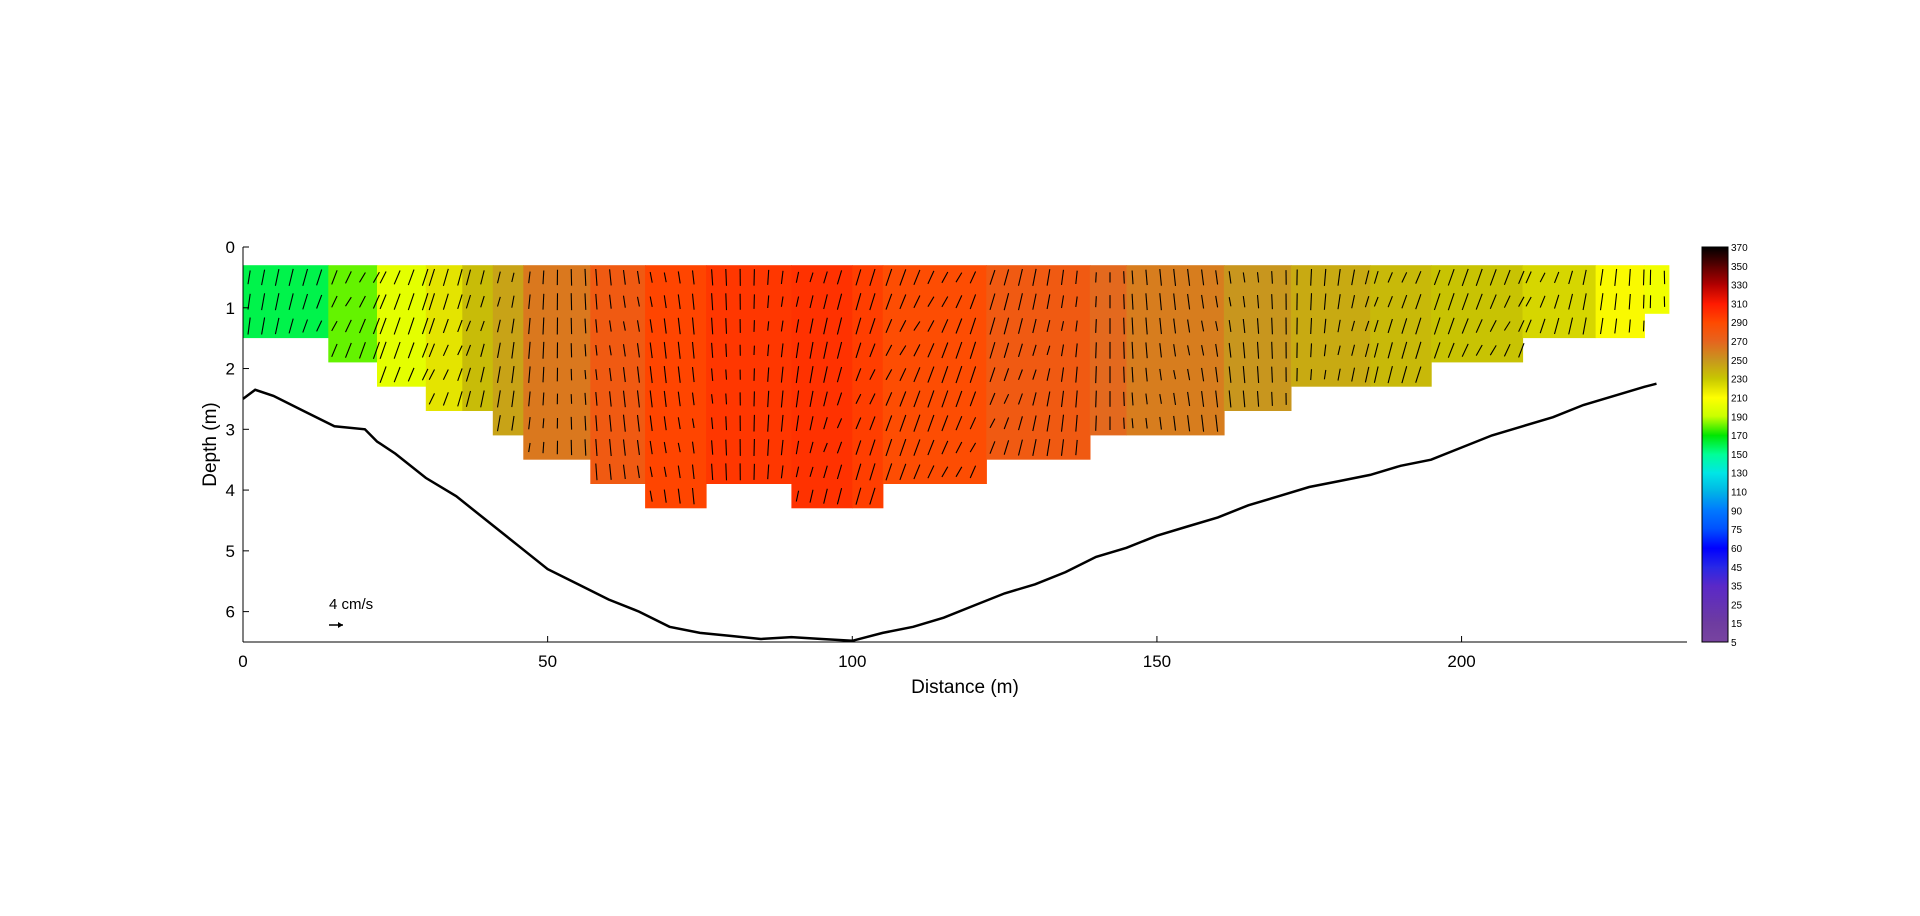 The height and width of the screenshot is (916, 1920). Describe the element at coordinates (1715, 444) in the screenshot. I see `colorbar-frame` at that location.